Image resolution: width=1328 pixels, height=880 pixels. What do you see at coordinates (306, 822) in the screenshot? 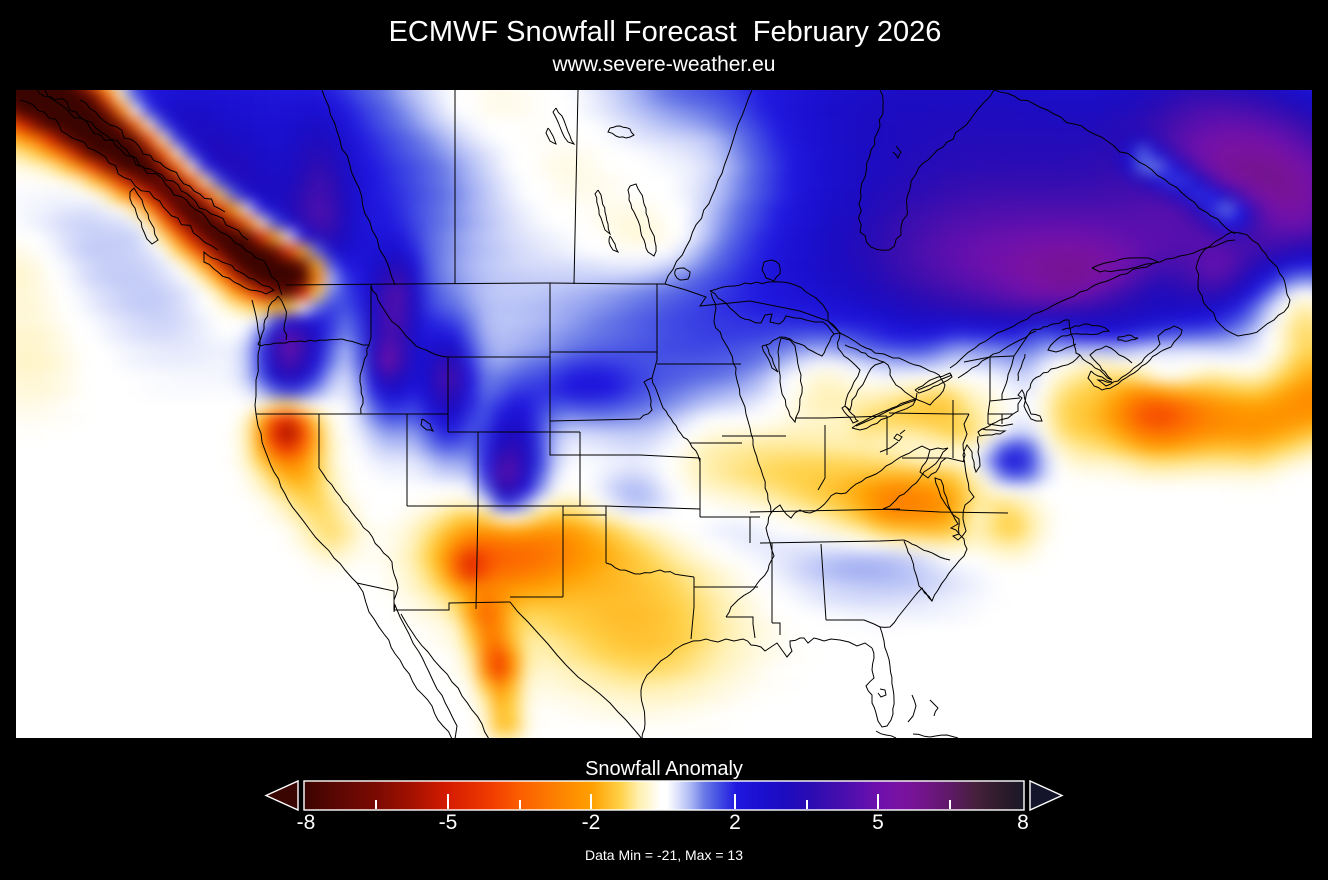
I see `svg-text: -8` at bounding box center [306, 822].